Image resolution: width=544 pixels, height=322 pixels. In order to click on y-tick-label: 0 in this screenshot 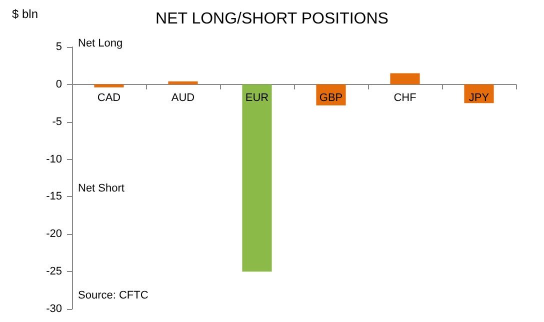, I will do `click(59, 84)`.